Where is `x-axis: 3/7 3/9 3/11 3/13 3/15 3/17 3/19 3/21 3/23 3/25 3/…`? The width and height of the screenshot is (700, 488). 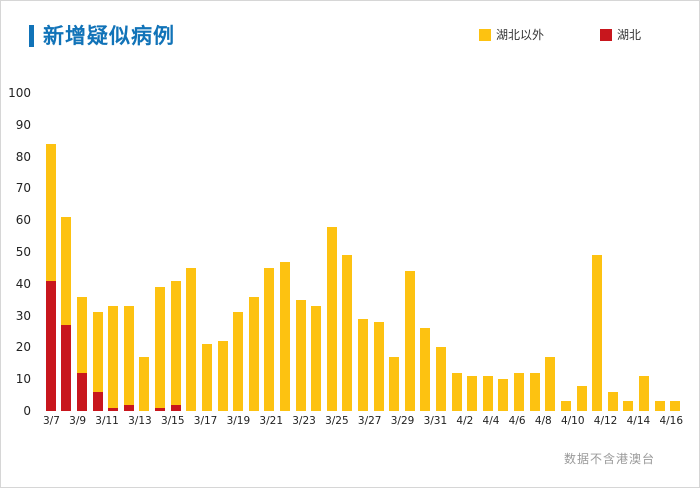
x-axis: 3/7 3/9 3/11 3/13 3/15 3/17 3/19 3/21 3/23 3/25 3/… is located at coordinates (363, 421).